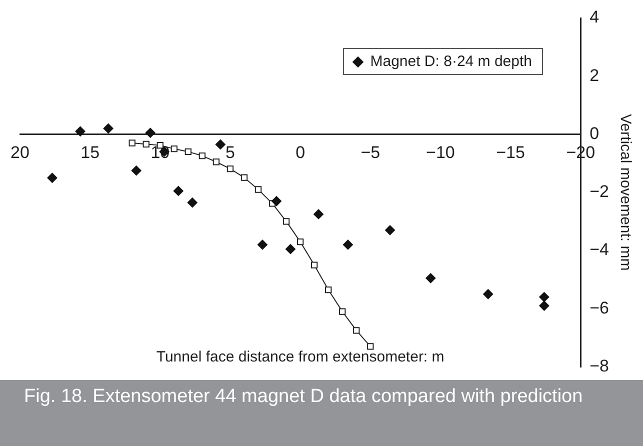 The image size is (643, 446). I want to click on x-tick-label: 20, so click(20, 152).